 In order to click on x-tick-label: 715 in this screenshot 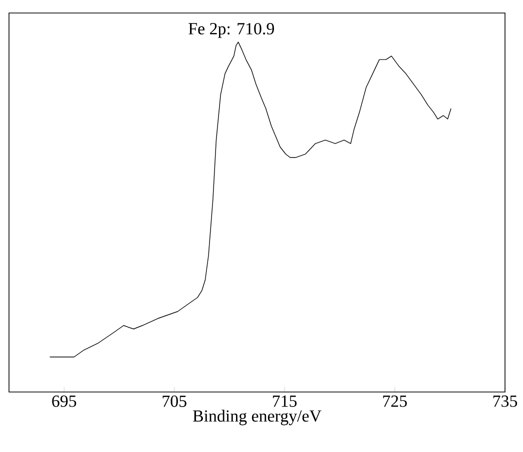, I will do `click(284, 401)`.